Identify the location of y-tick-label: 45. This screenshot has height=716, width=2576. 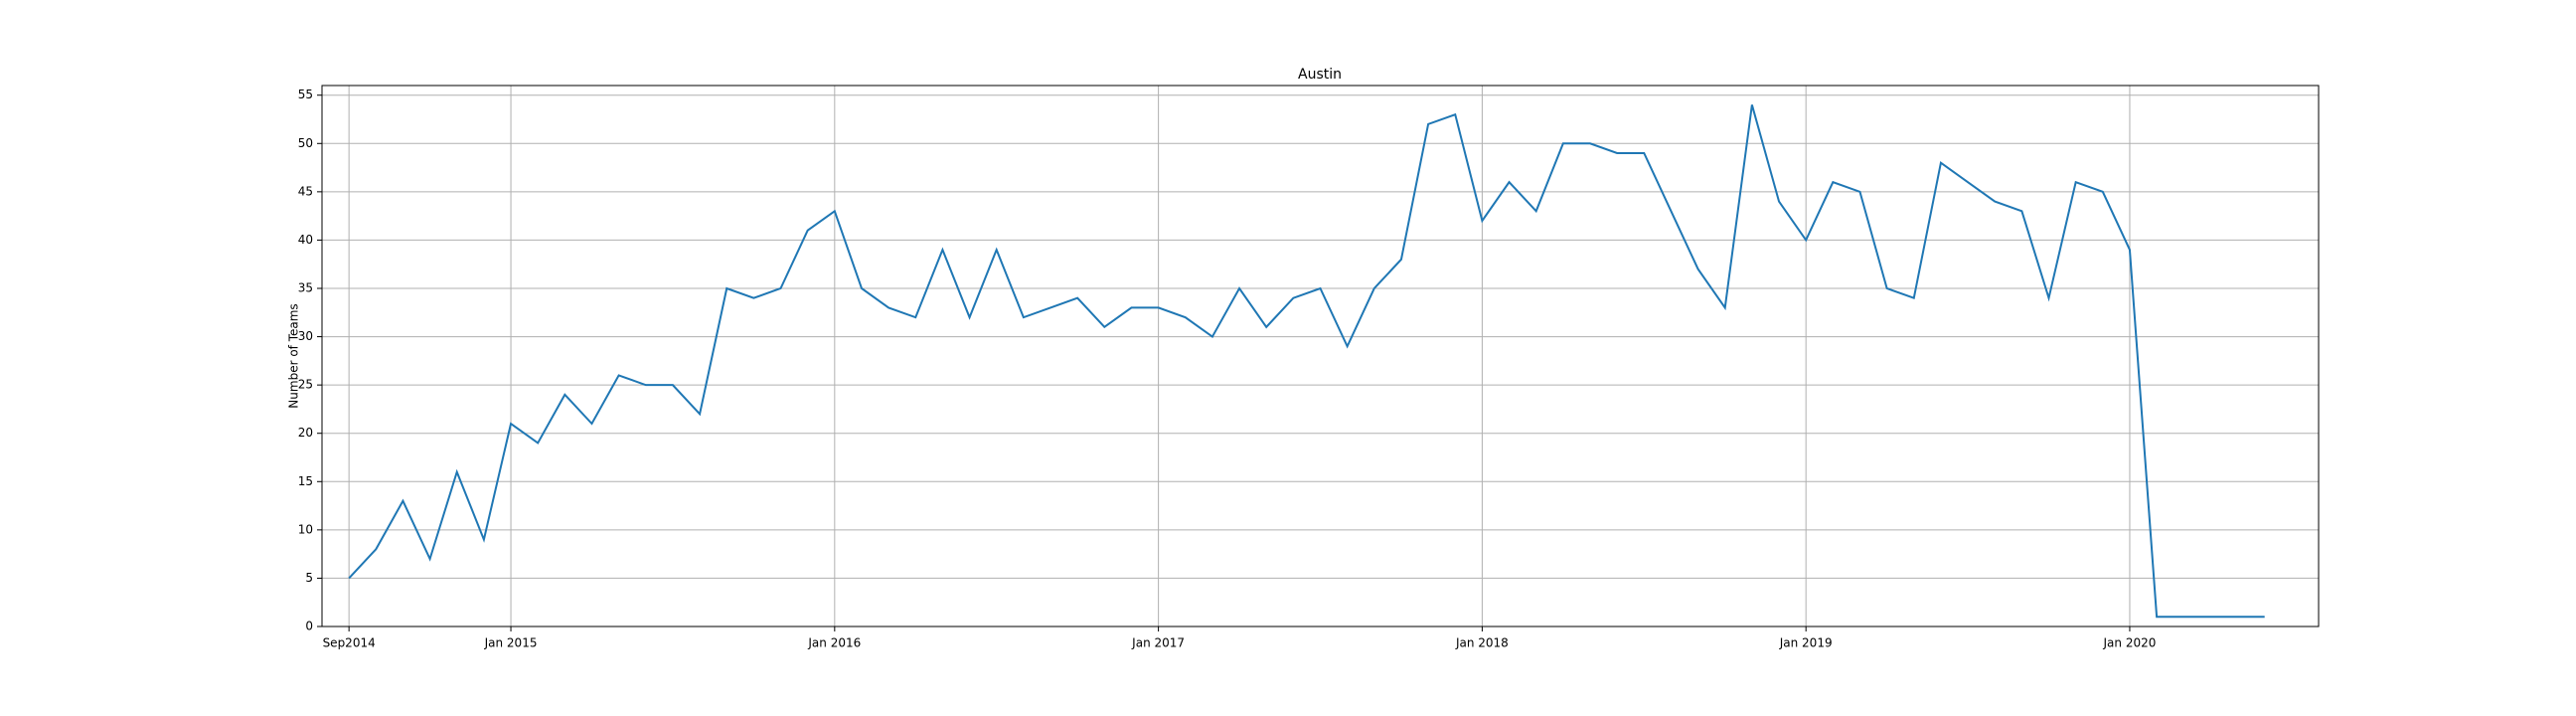
(305, 191).